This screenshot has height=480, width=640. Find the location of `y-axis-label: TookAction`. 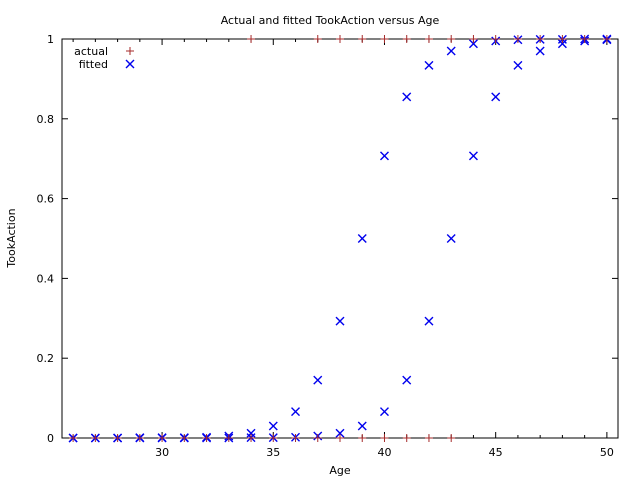

y-axis-label: TookAction is located at coordinates (11, 238).